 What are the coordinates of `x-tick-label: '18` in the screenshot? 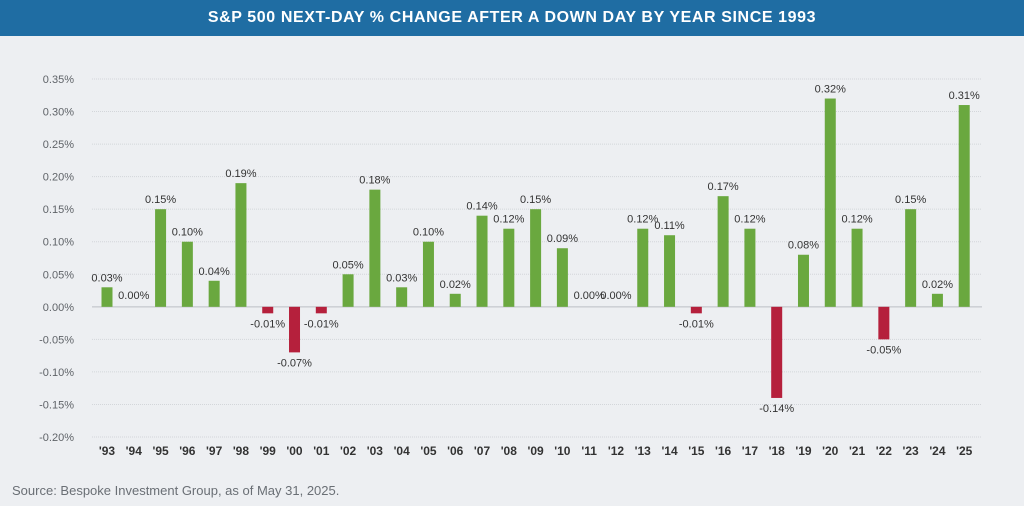 It's located at (777, 451).